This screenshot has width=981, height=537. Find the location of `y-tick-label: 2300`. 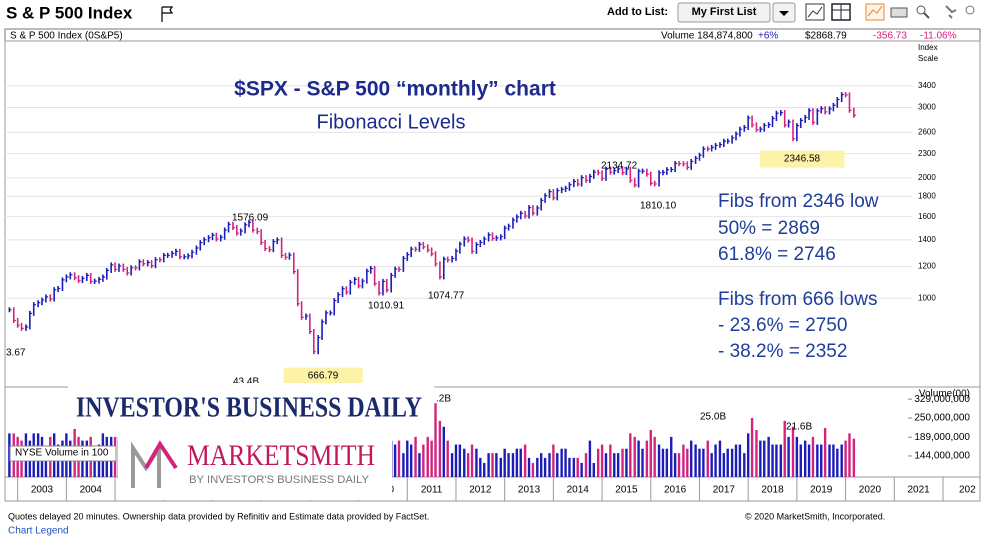

y-tick-label: 2300 is located at coordinates (927, 153).